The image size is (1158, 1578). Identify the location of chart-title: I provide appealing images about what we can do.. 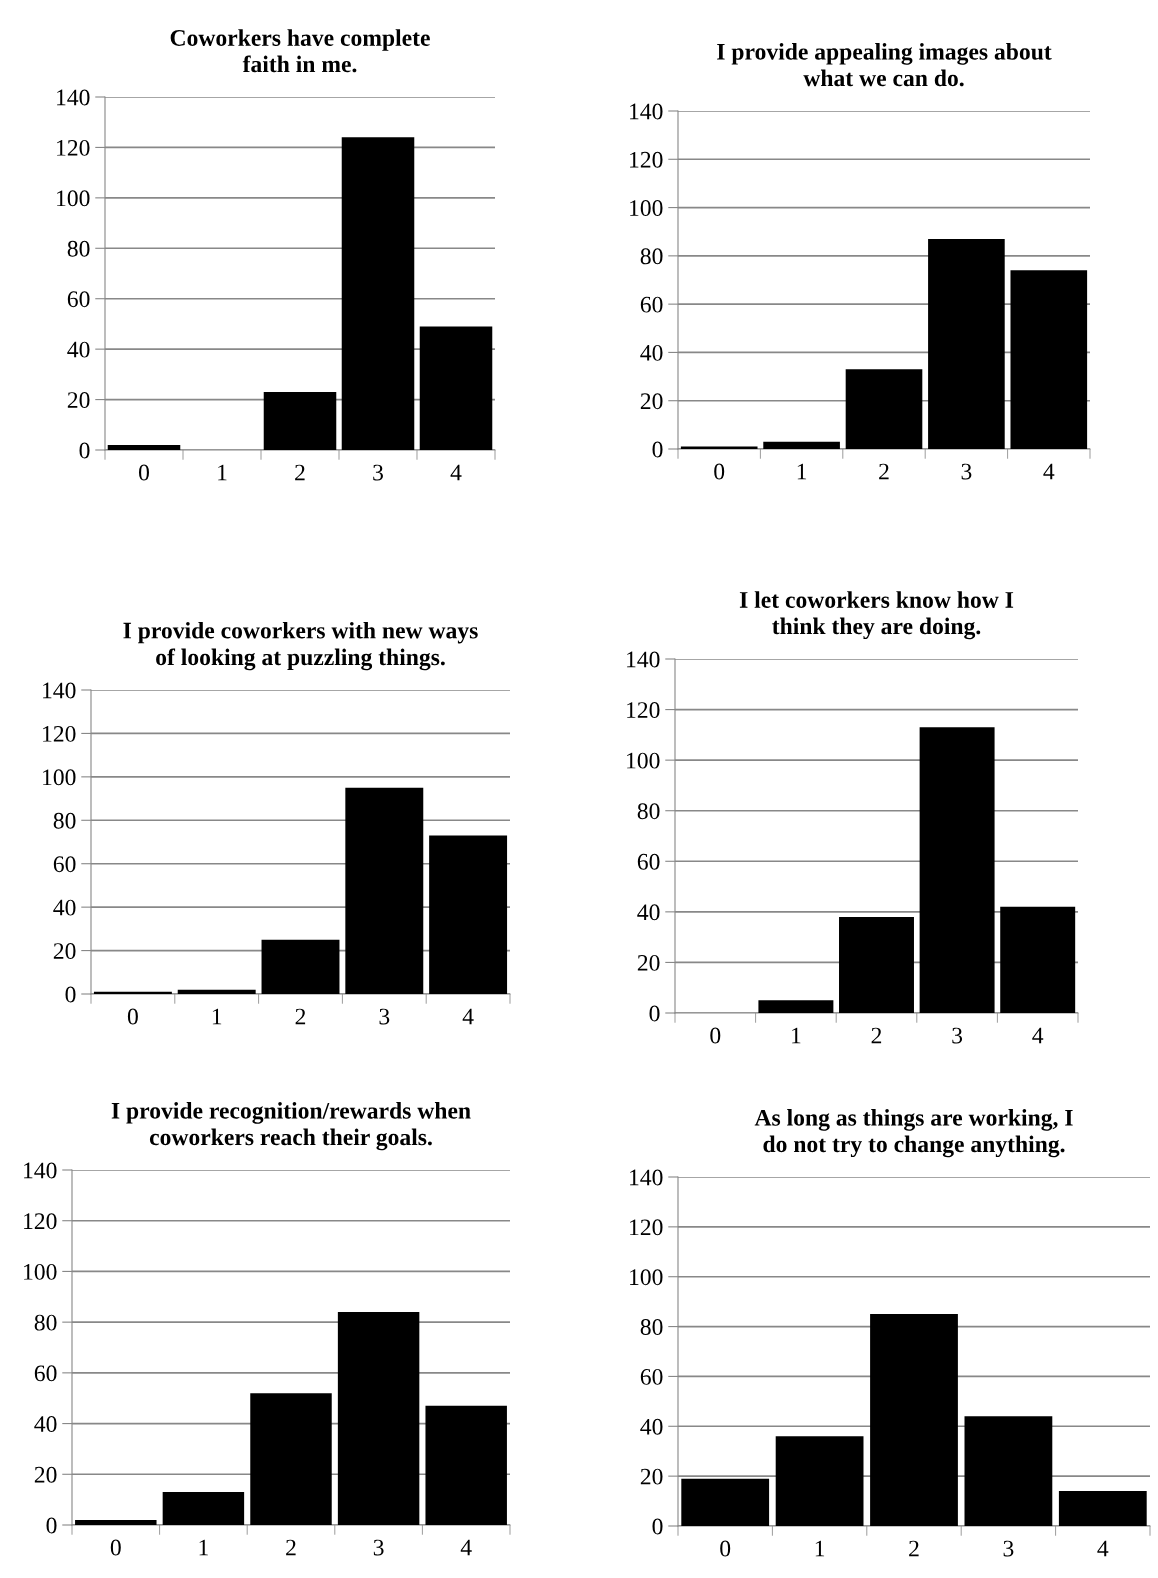
(884, 65).